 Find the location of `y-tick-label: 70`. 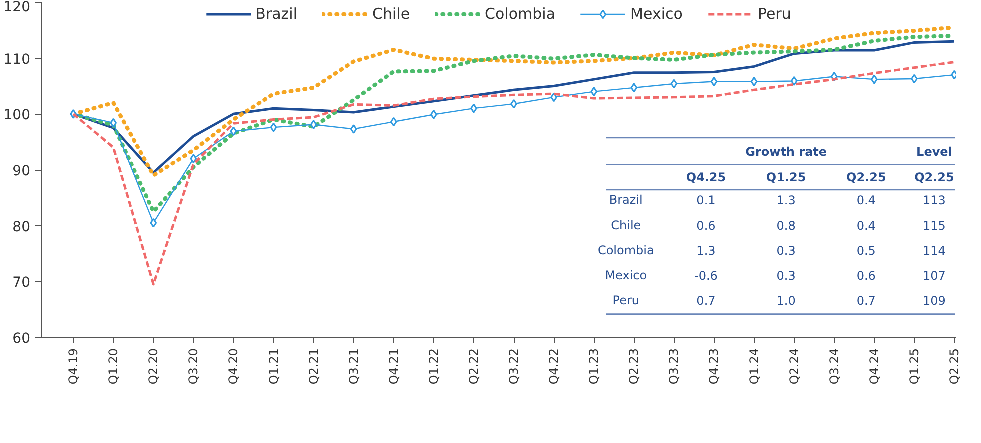

y-tick-label: 70 is located at coordinates (21, 283).